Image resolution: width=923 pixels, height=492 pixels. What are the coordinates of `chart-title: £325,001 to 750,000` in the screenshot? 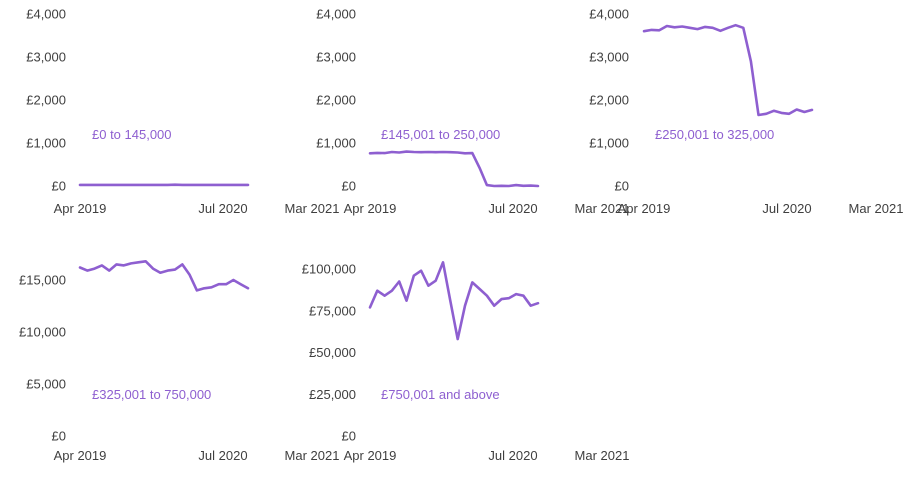 It's located at (151, 394).